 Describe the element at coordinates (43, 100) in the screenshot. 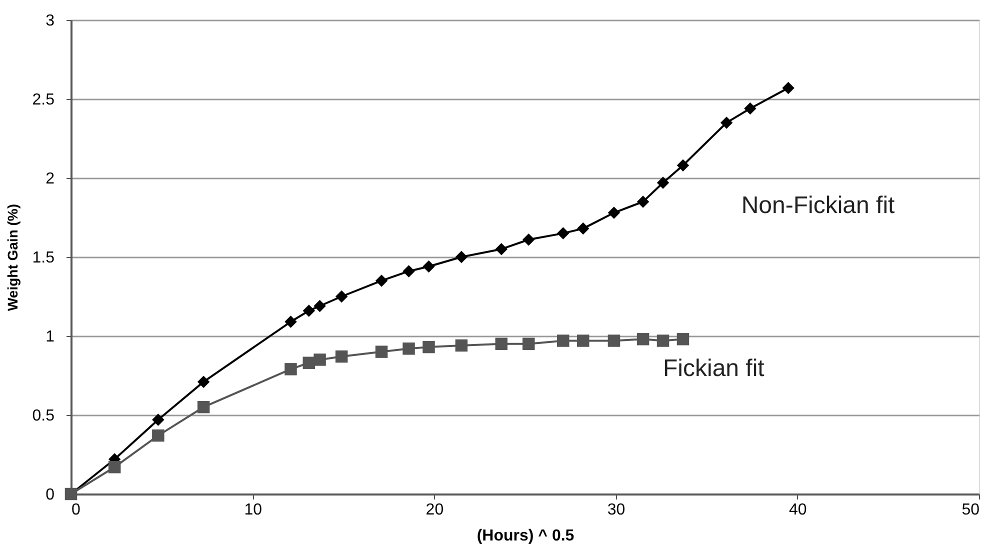

I see `y-tick-label: 2.5` at that location.